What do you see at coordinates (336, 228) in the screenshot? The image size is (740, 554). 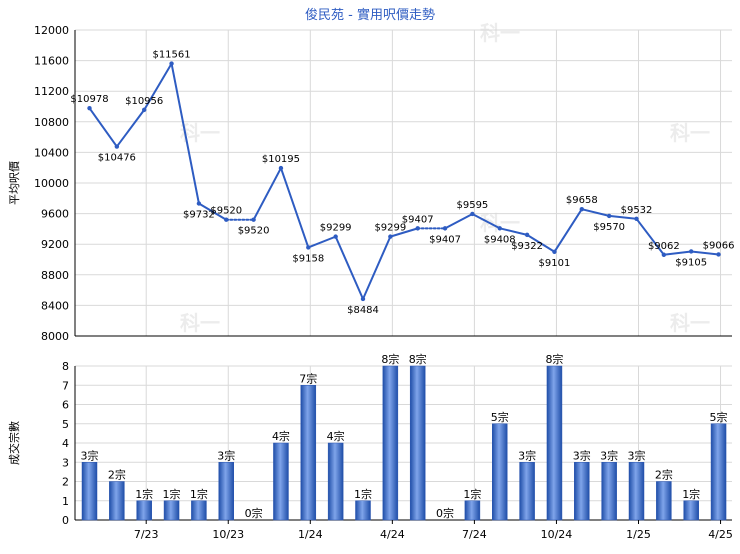 I see `line-value-label: $9299` at bounding box center [336, 228].